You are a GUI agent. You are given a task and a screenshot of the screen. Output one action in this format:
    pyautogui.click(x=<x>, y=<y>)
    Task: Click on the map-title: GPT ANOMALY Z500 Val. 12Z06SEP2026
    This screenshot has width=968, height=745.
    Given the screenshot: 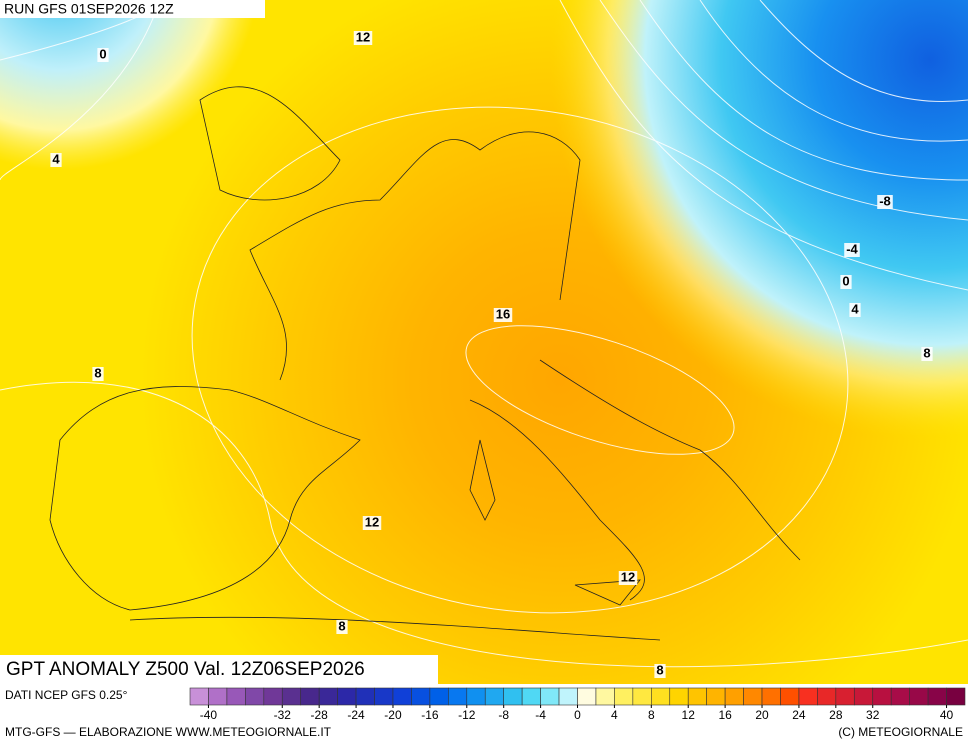 What is the action you would take?
    pyautogui.click(x=185, y=669)
    